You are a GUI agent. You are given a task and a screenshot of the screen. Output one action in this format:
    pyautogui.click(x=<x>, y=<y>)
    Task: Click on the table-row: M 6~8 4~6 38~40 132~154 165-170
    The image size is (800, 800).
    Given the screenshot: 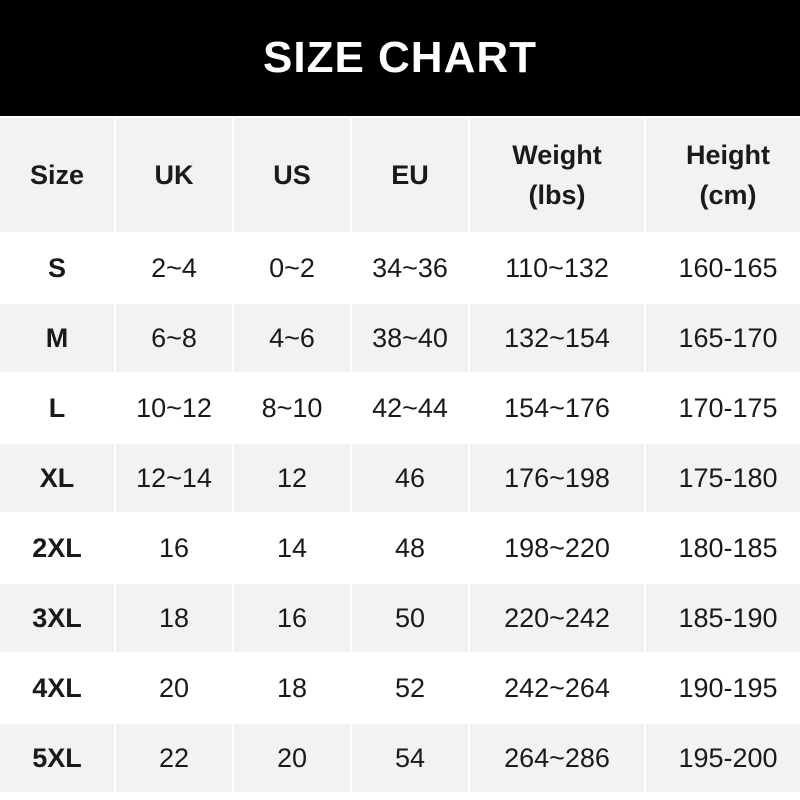 What is the action you would take?
    pyautogui.click(x=400, y=338)
    